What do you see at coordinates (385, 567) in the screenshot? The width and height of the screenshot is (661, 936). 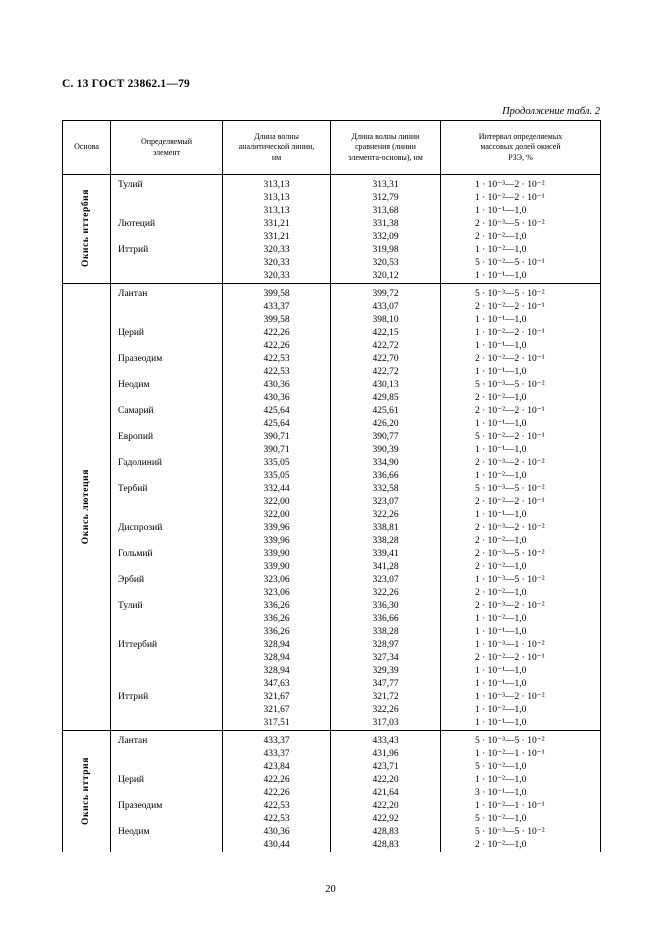 I see `cell-comparison: 341,28` at bounding box center [385, 567].